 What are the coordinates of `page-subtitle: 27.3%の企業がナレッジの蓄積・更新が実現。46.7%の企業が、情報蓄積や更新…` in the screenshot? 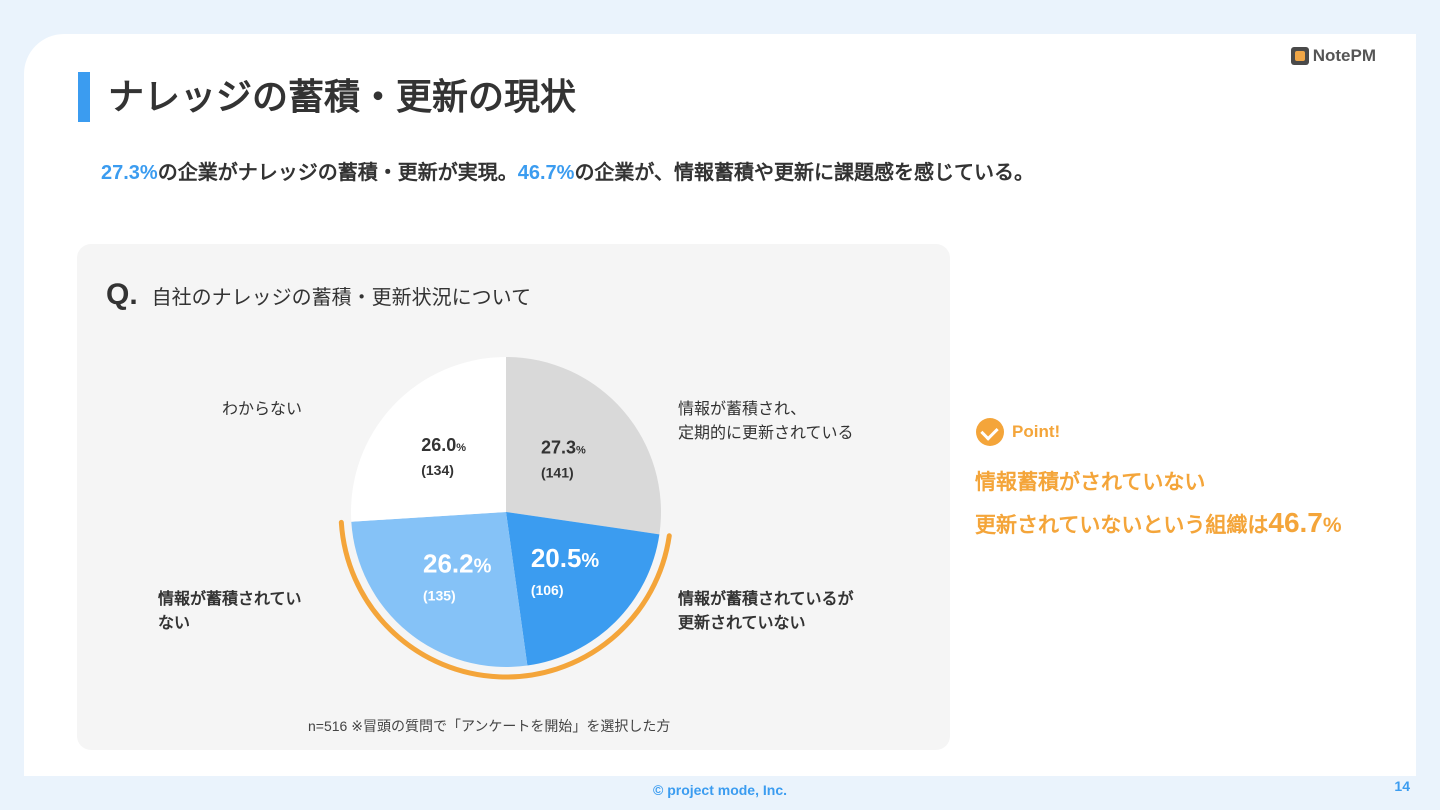 It's located at (567, 170).